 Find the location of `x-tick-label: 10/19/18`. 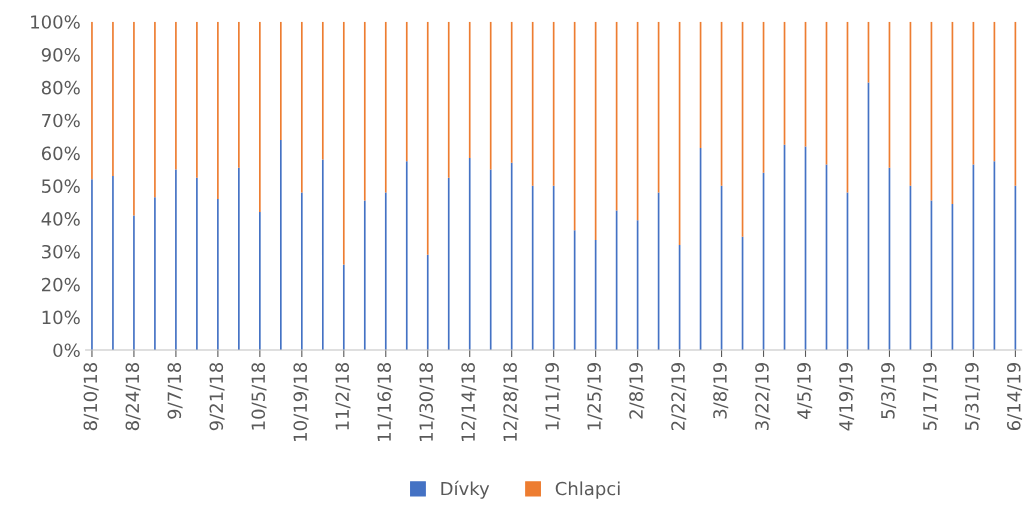

x-tick-label: 10/19/18 is located at coordinates (301, 402).